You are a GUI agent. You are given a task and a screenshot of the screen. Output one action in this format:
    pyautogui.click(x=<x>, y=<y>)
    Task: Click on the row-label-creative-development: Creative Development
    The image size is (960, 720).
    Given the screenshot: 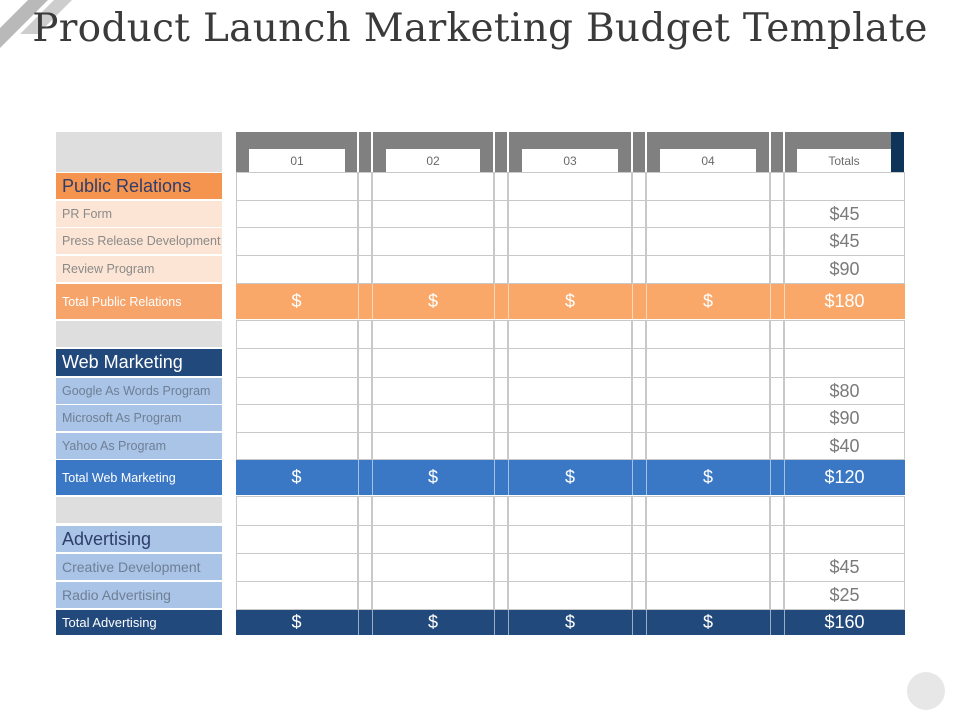 What is the action you would take?
    pyautogui.click(x=139, y=567)
    